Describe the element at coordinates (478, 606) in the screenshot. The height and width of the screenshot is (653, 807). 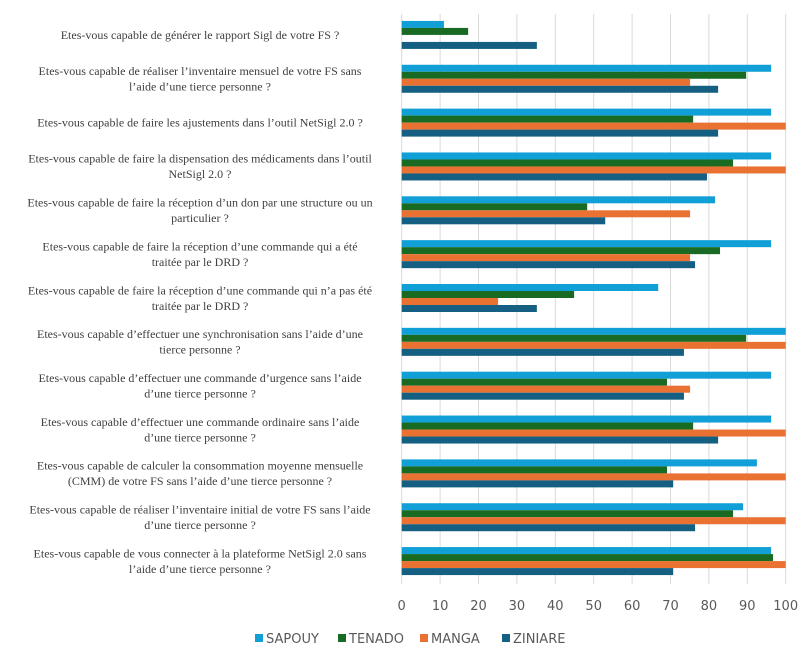
I see `x-tick-label: 20` at that location.